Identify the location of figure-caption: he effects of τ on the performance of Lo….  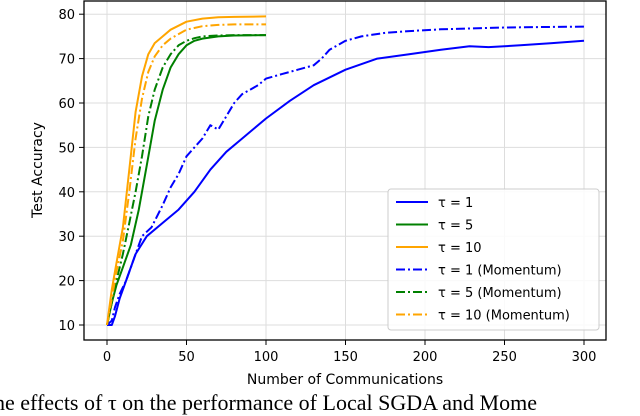
(268, 402).